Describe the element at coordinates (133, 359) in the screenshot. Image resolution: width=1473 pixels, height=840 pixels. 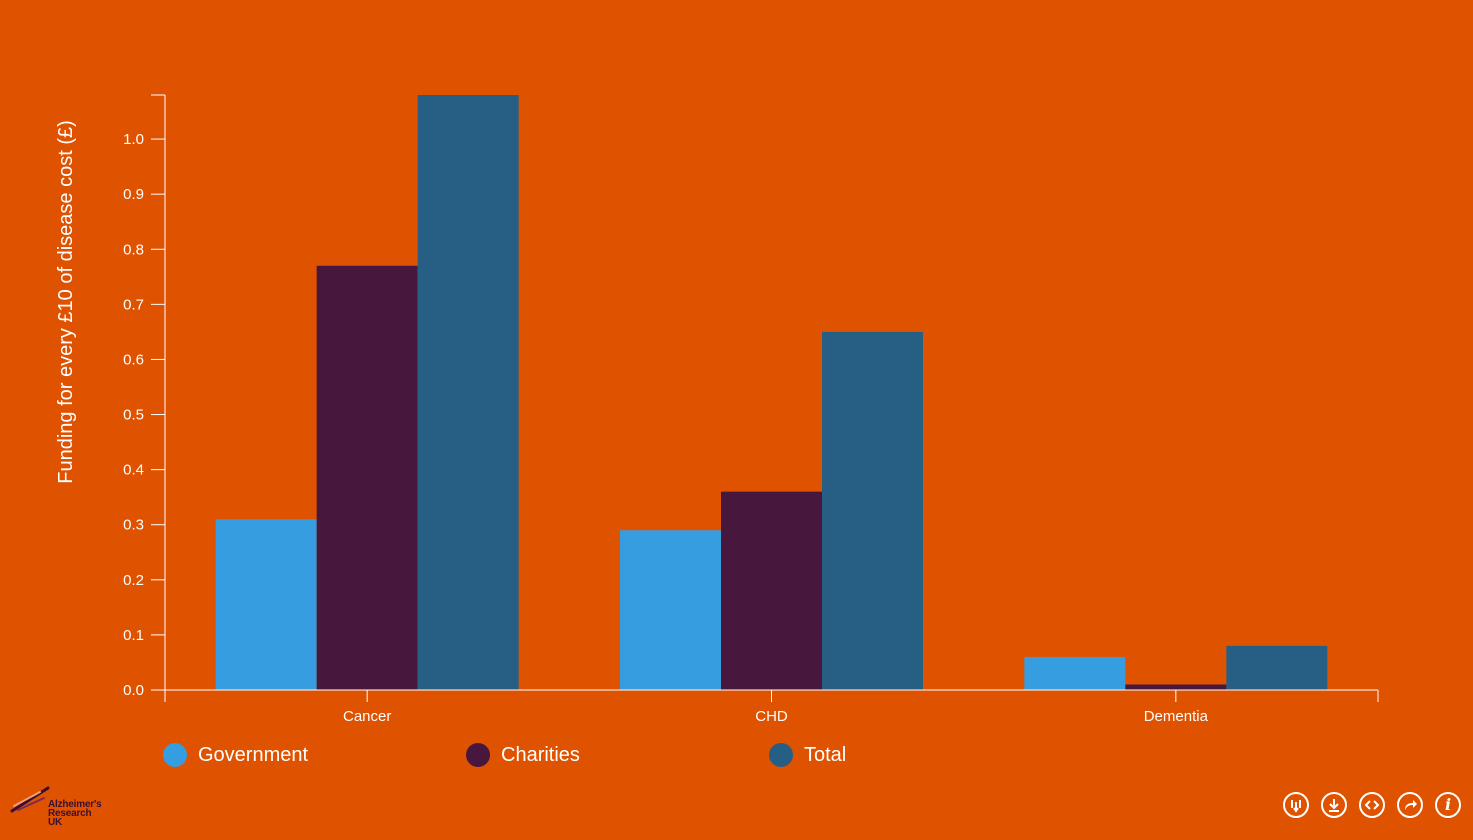
I see `y-tick-label: 0.6` at that location.